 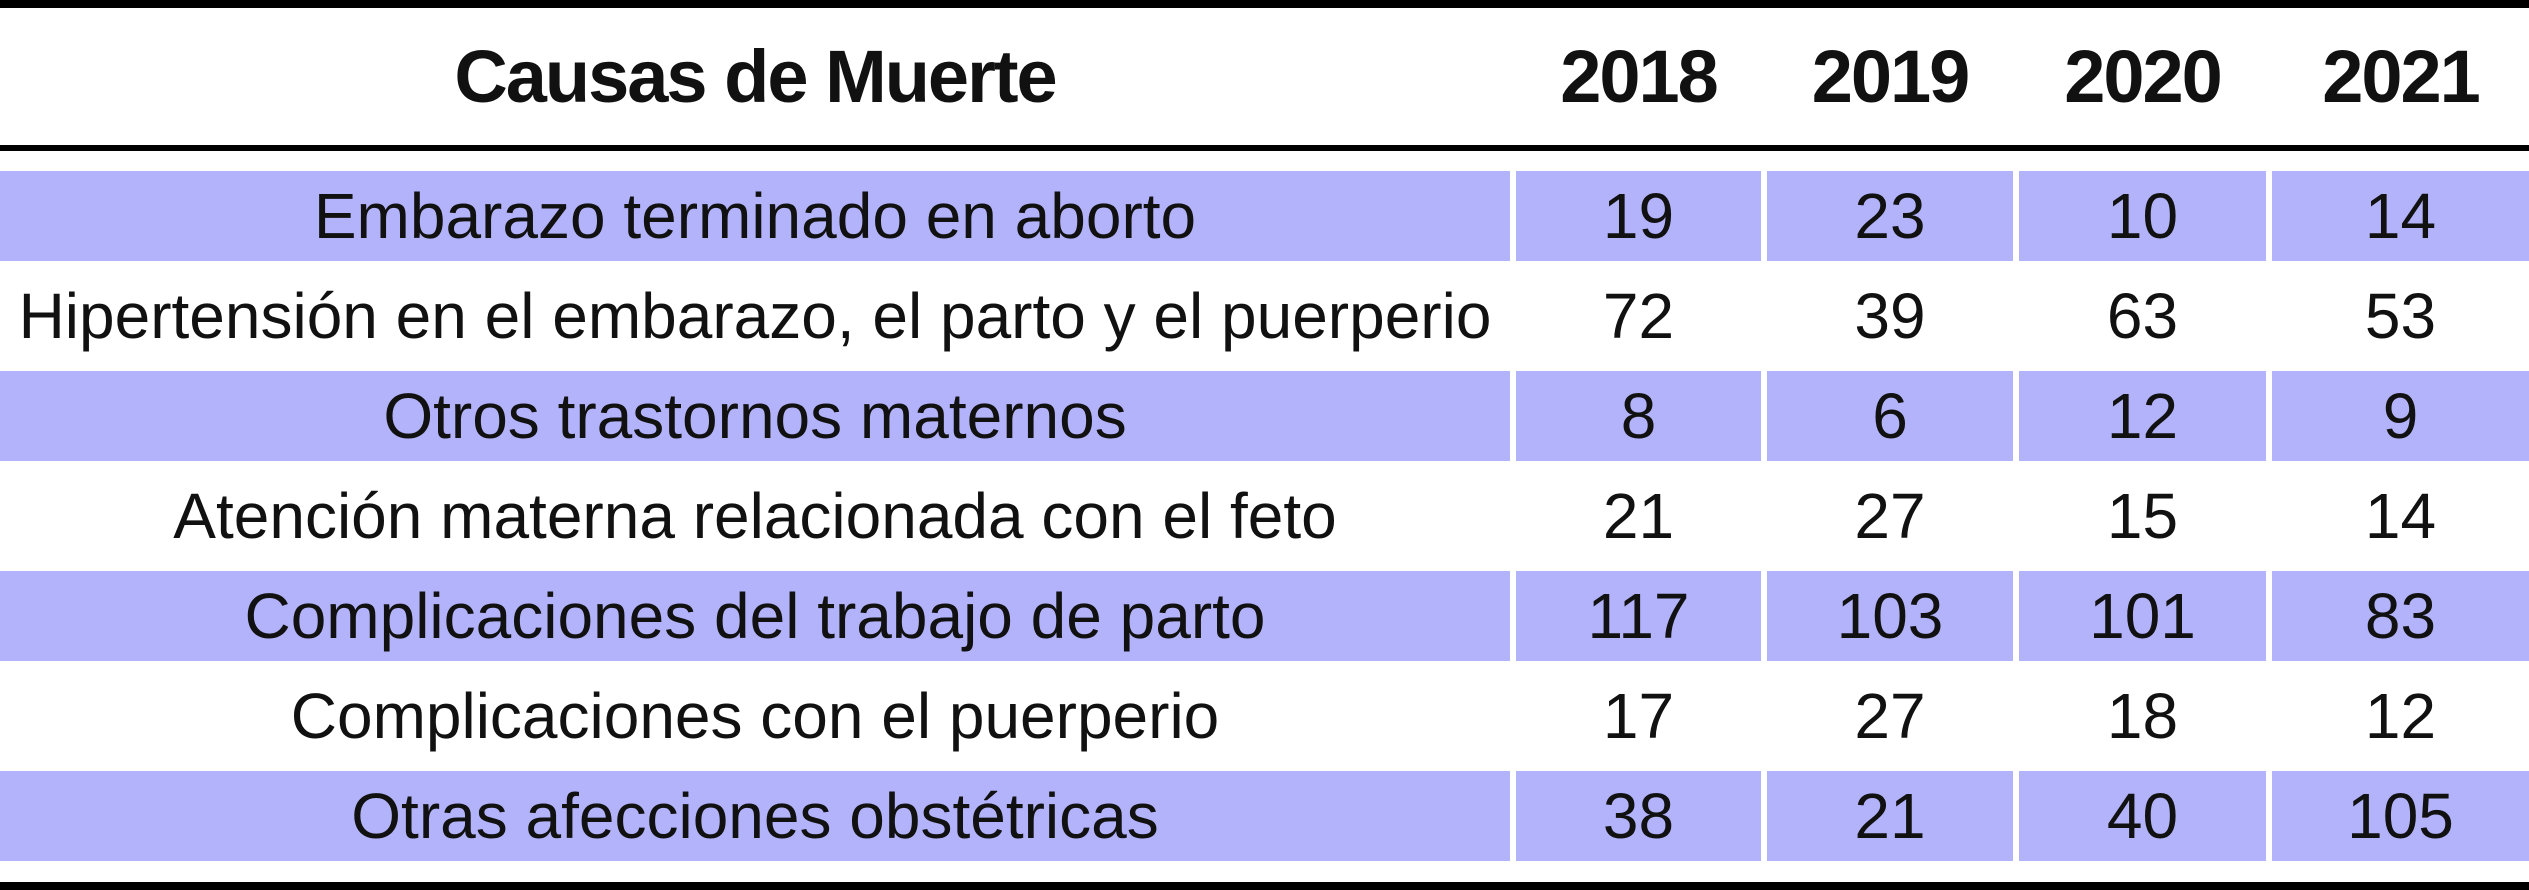 What do you see at coordinates (755, 816) in the screenshot?
I see `cell-cause: Otras afecciones obstétricas` at bounding box center [755, 816].